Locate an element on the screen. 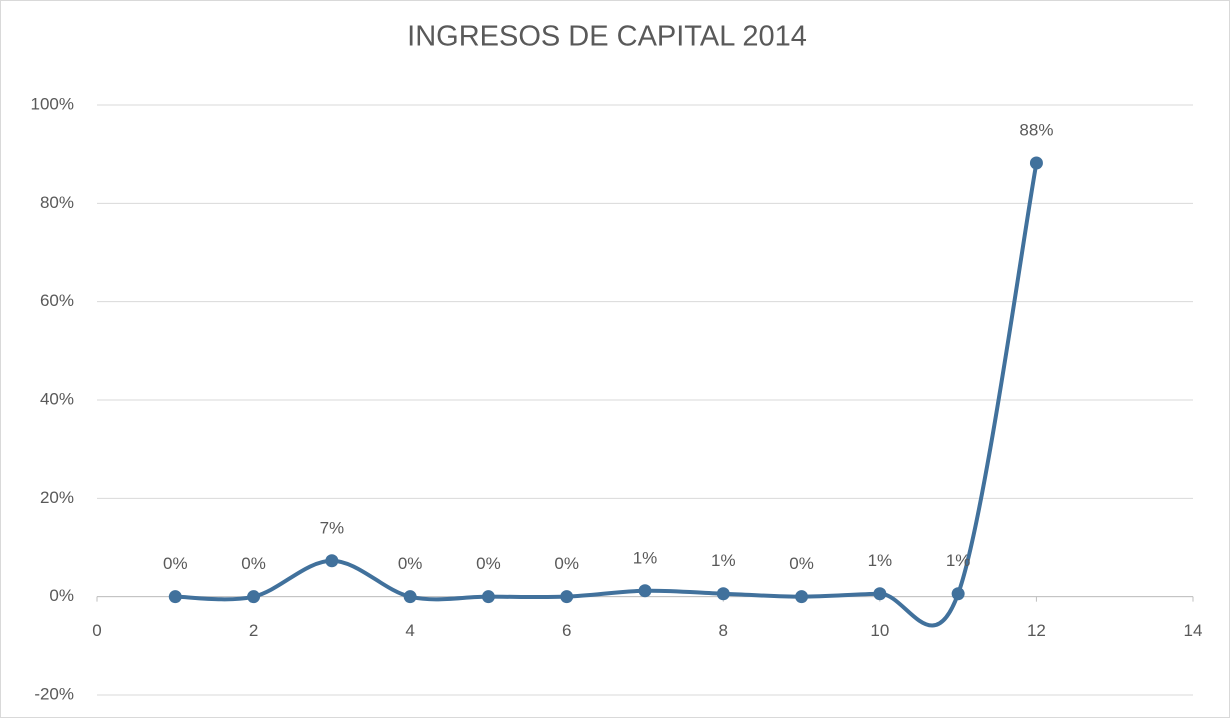 The height and width of the screenshot is (719, 1231). y-tick-label: -20% is located at coordinates (54, 693).